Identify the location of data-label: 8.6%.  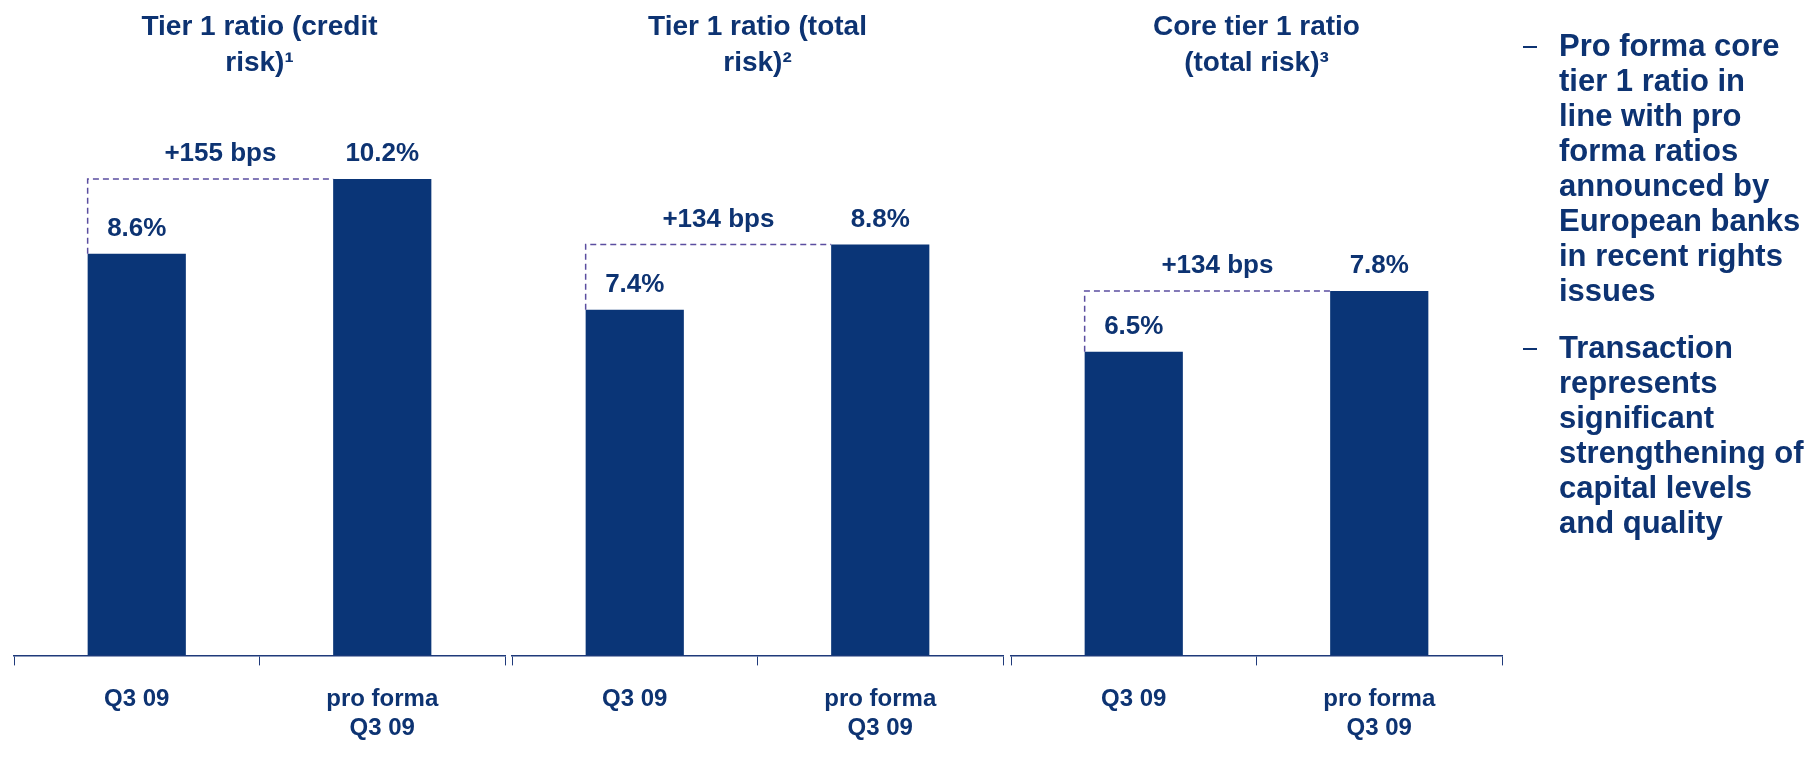
(137, 226).